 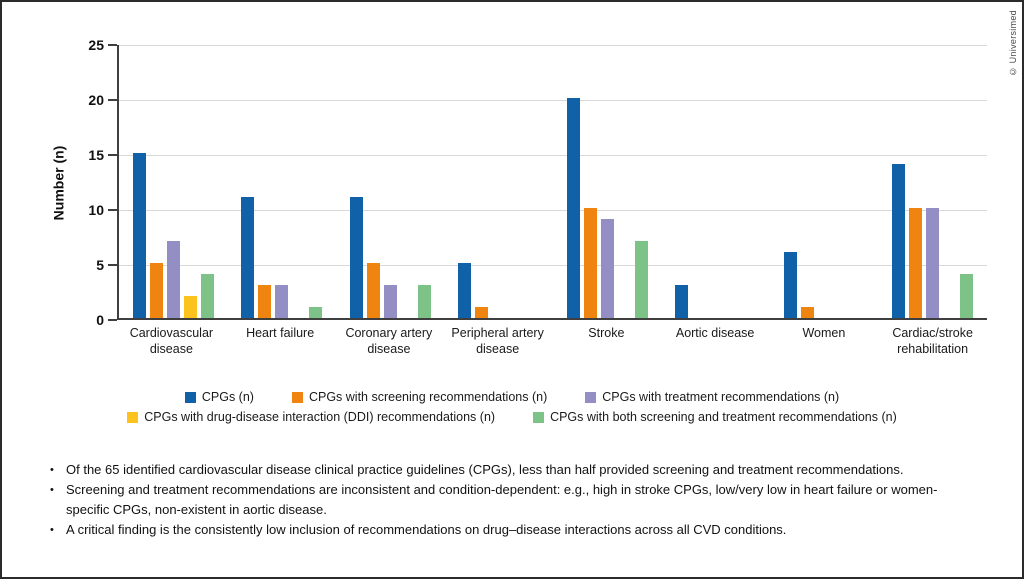 What do you see at coordinates (96, 155) in the screenshot?
I see `y-tick-label: 15` at bounding box center [96, 155].